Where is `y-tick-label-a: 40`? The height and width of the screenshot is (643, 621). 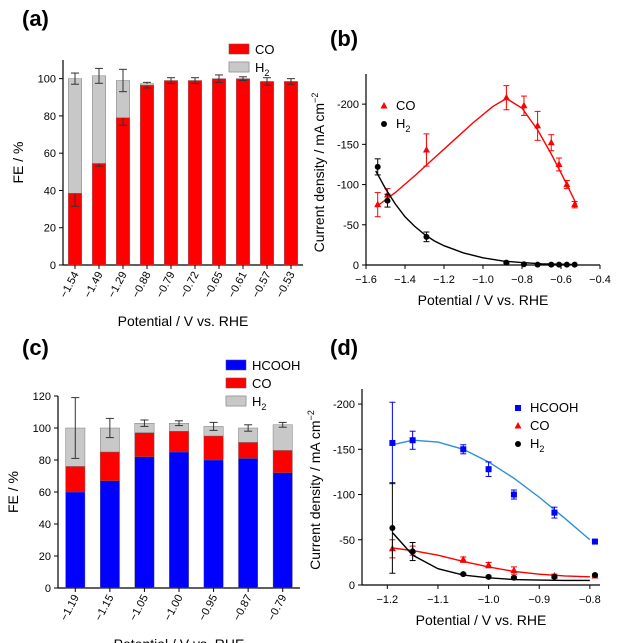
y-tick-label-a: 40 is located at coordinates (50, 191).